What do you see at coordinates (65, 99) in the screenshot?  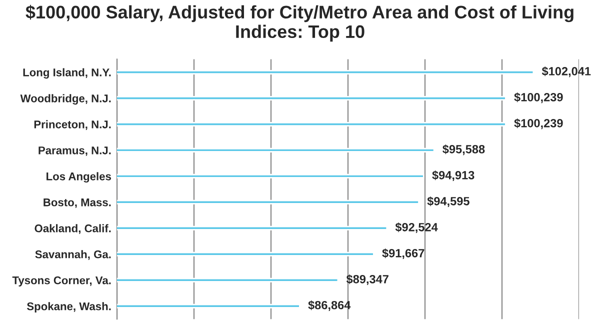 I see `y-tick-label: Woodbridge, N.J.` at bounding box center [65, 99].